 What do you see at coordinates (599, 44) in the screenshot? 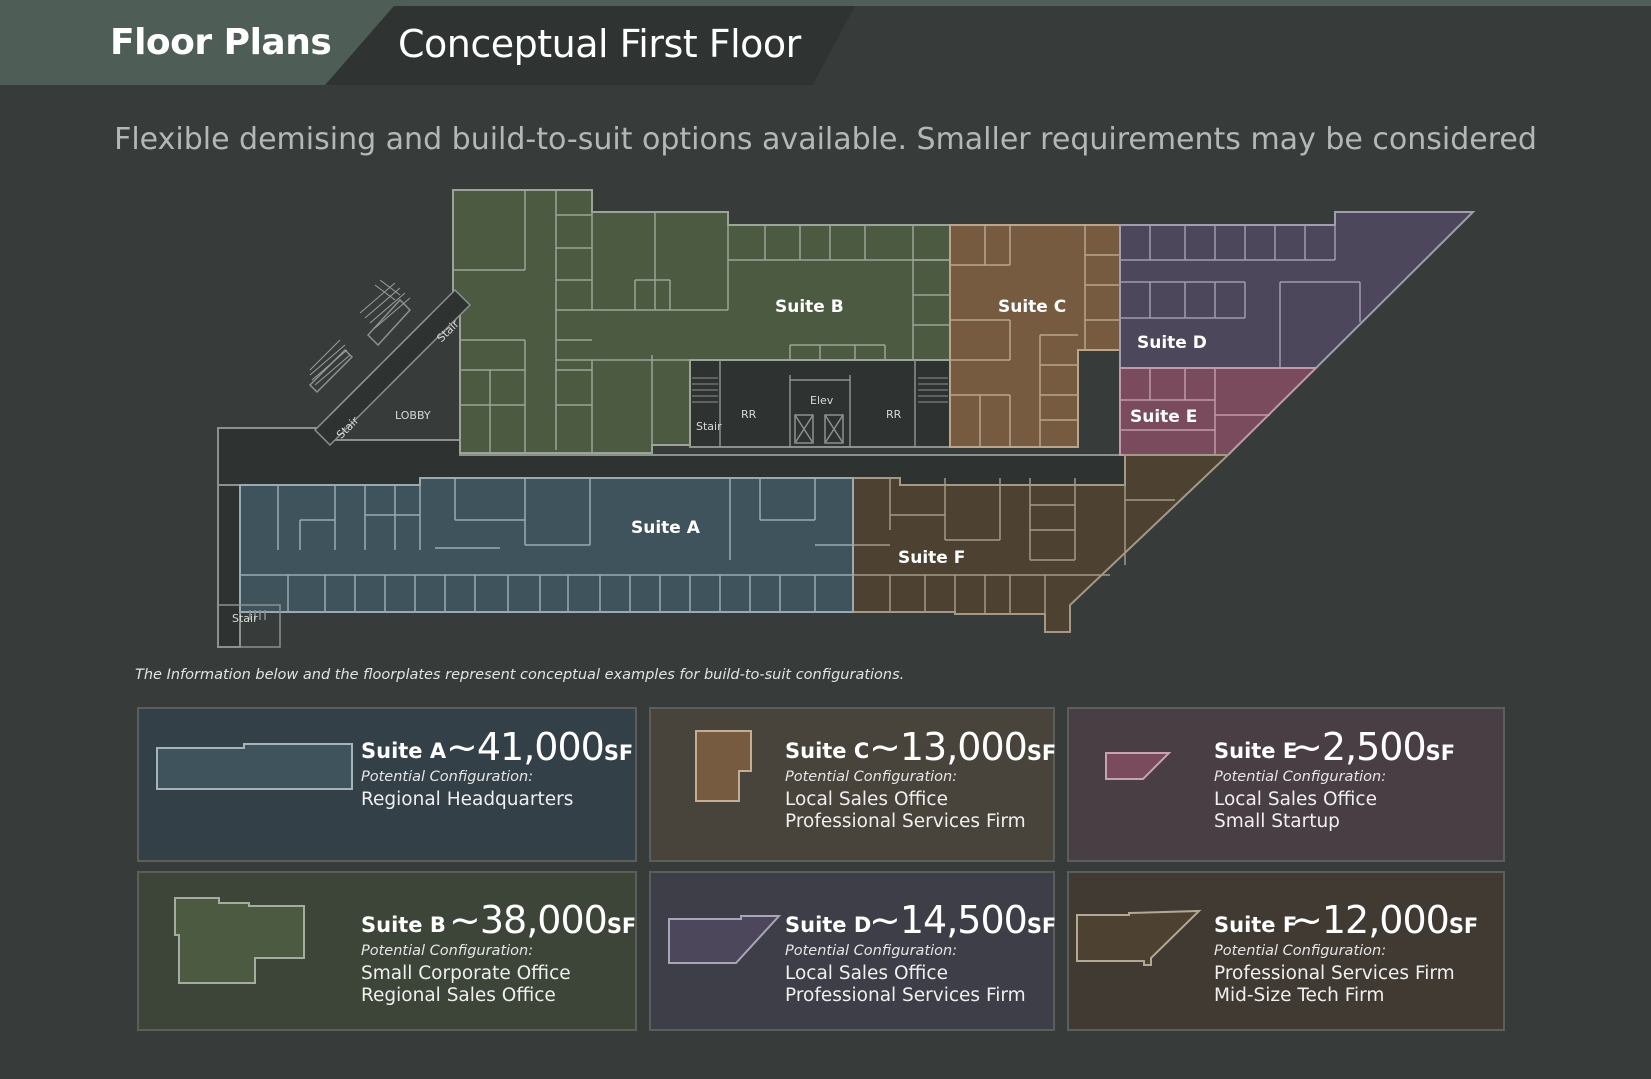
I see `page-subtitle: Conceptual First Floor` at bounding box center [599, 44].